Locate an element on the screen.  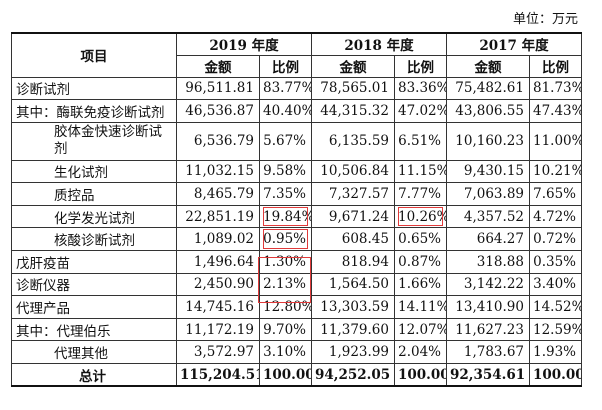
cell-amount: 46,536.87 is located at coordinates (218, 111).